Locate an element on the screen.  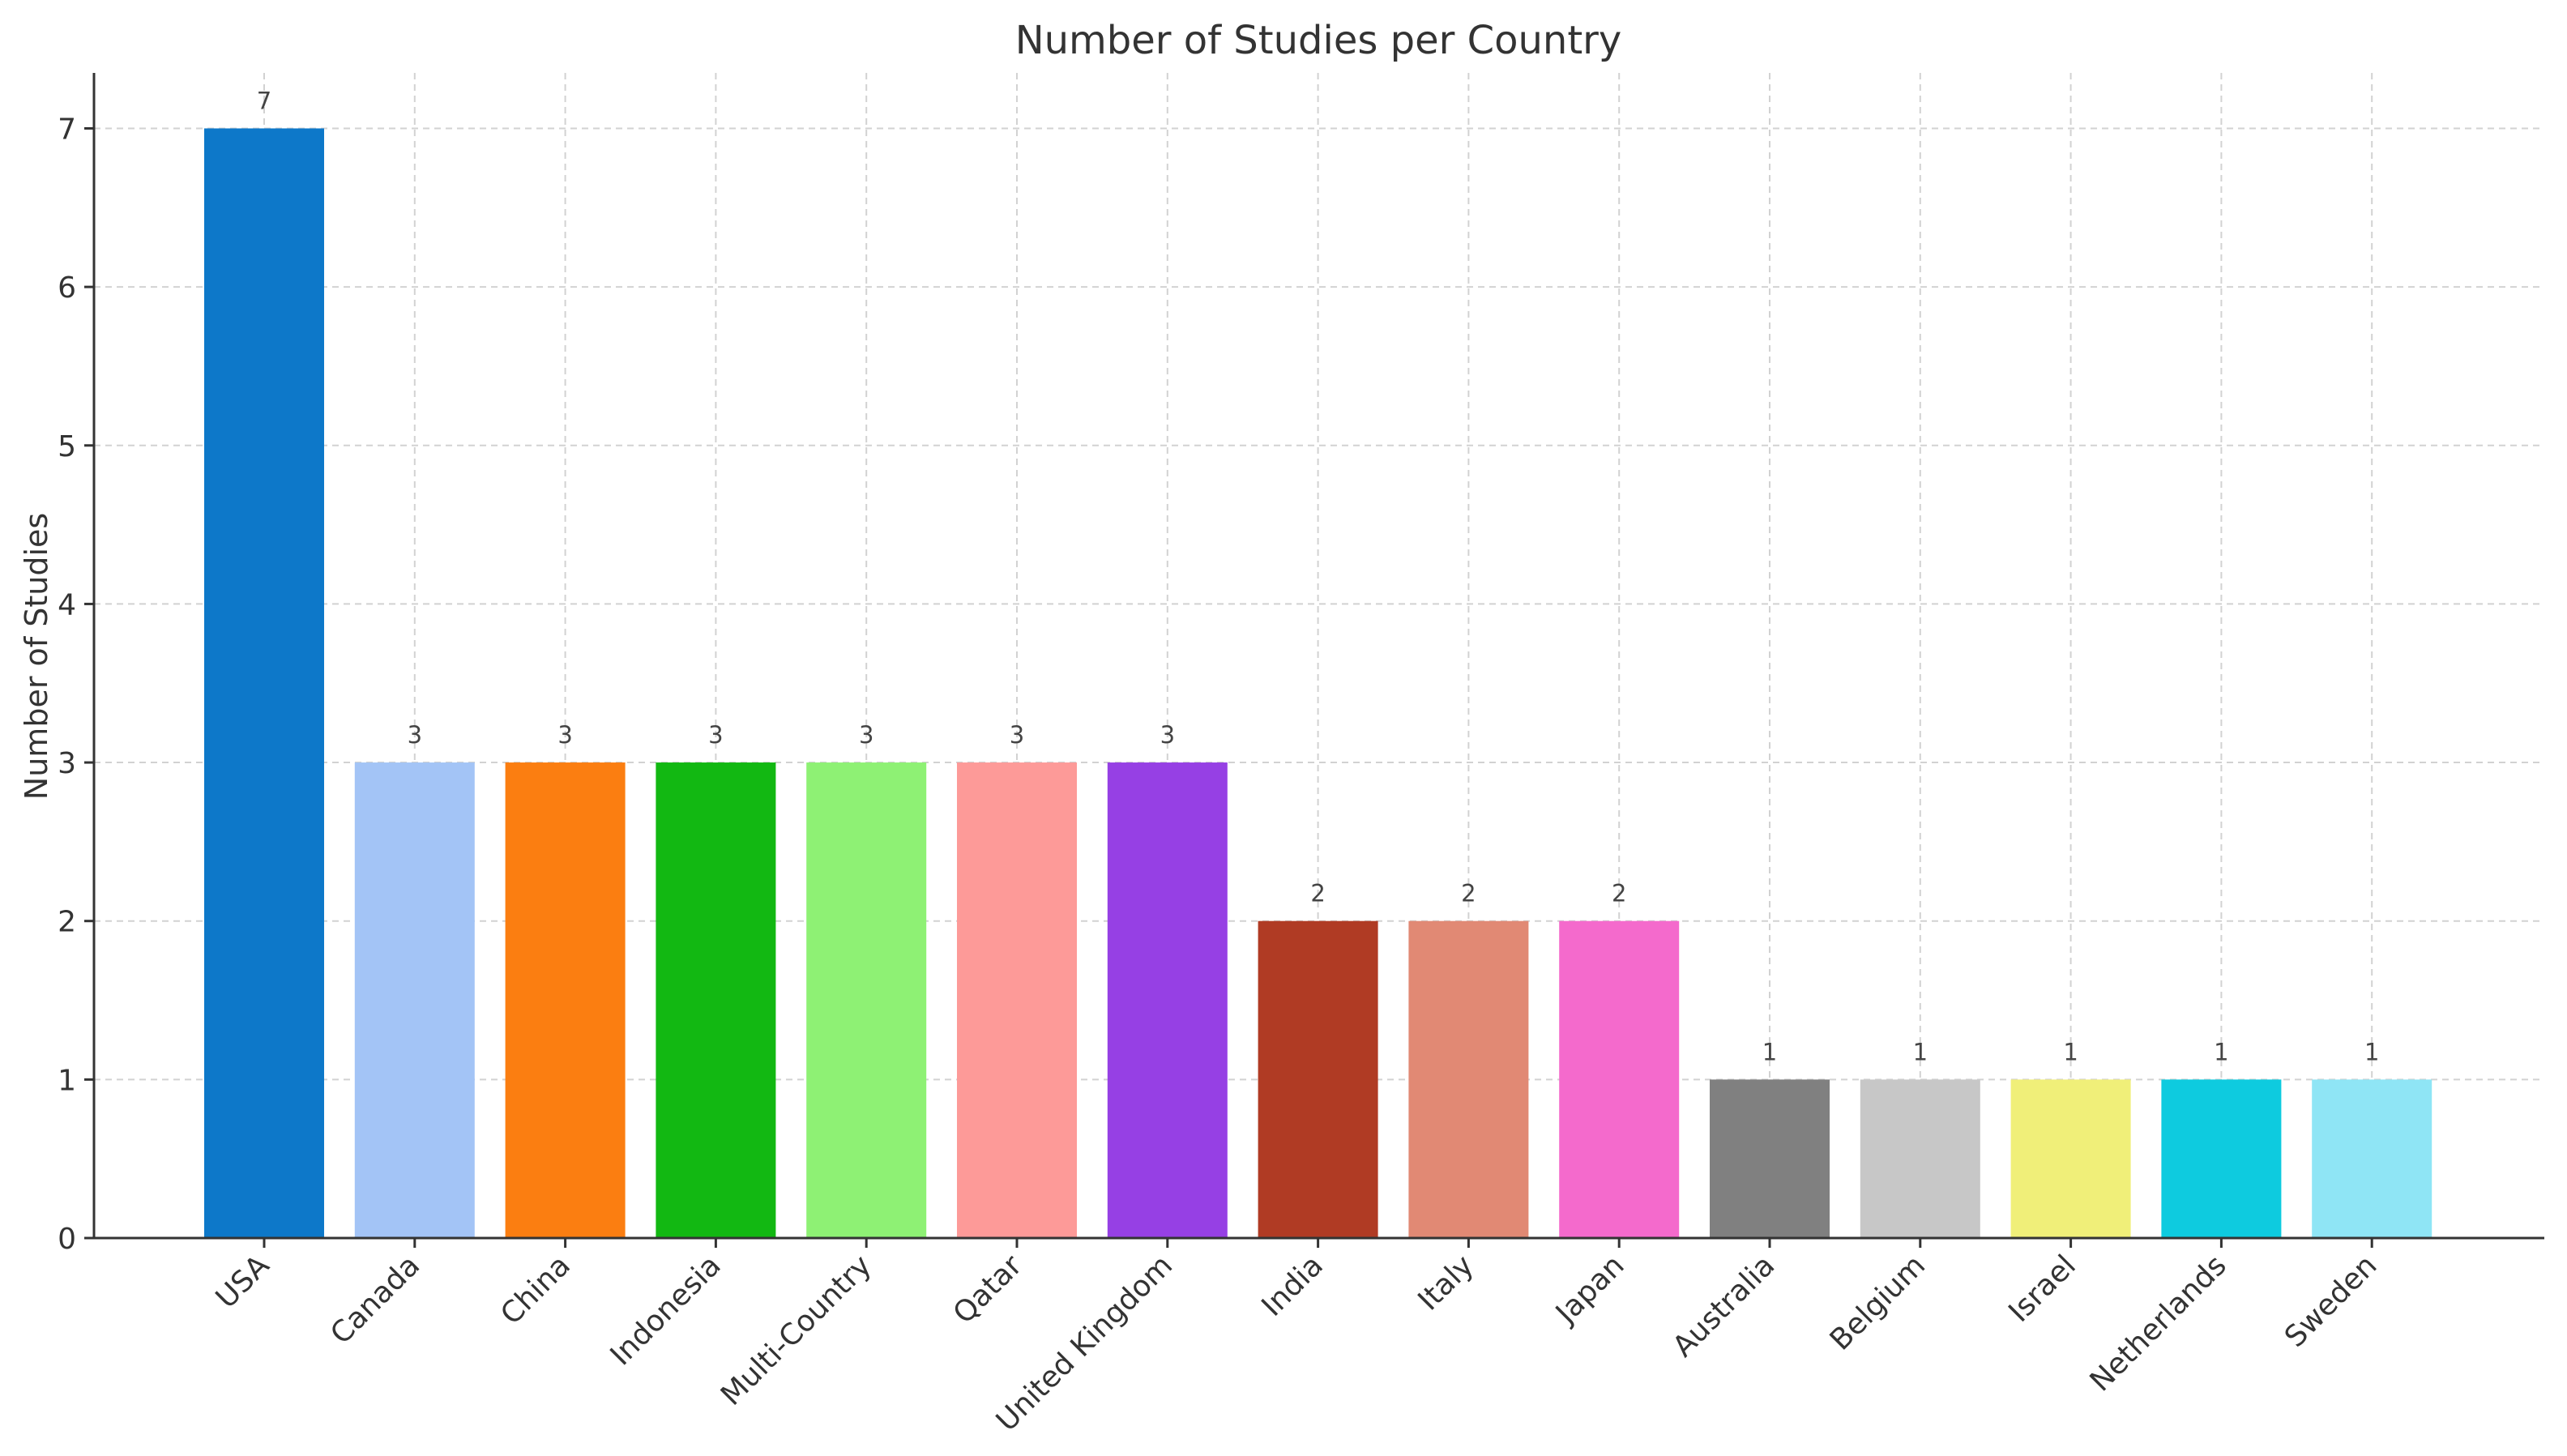
y-tick-label: 7 is located at coordinates (67, 130).